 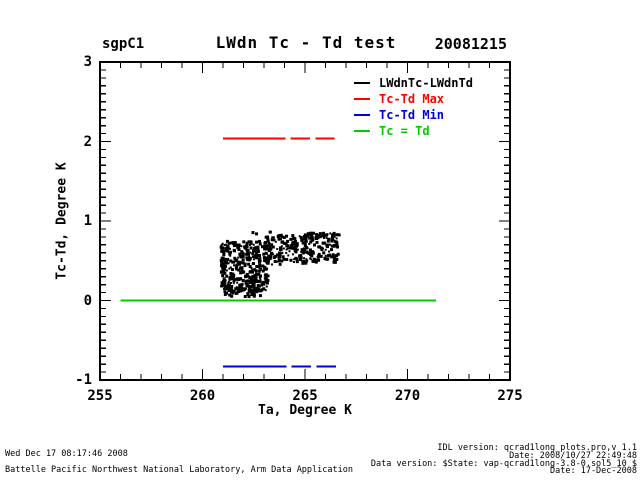 I want to click on site-label: sgpC1, so click(x=123, y=44).